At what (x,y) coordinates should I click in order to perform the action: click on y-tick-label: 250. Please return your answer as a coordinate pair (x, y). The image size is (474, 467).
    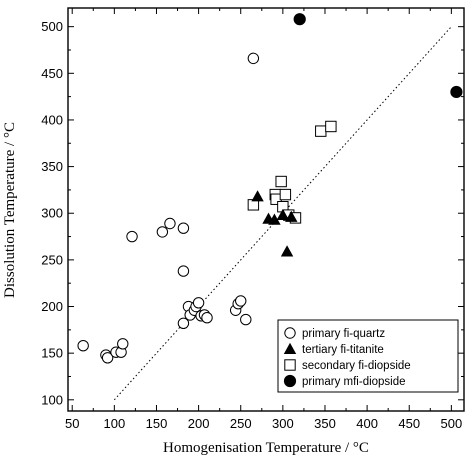
    Looking at the image, I should click on (52, 259).